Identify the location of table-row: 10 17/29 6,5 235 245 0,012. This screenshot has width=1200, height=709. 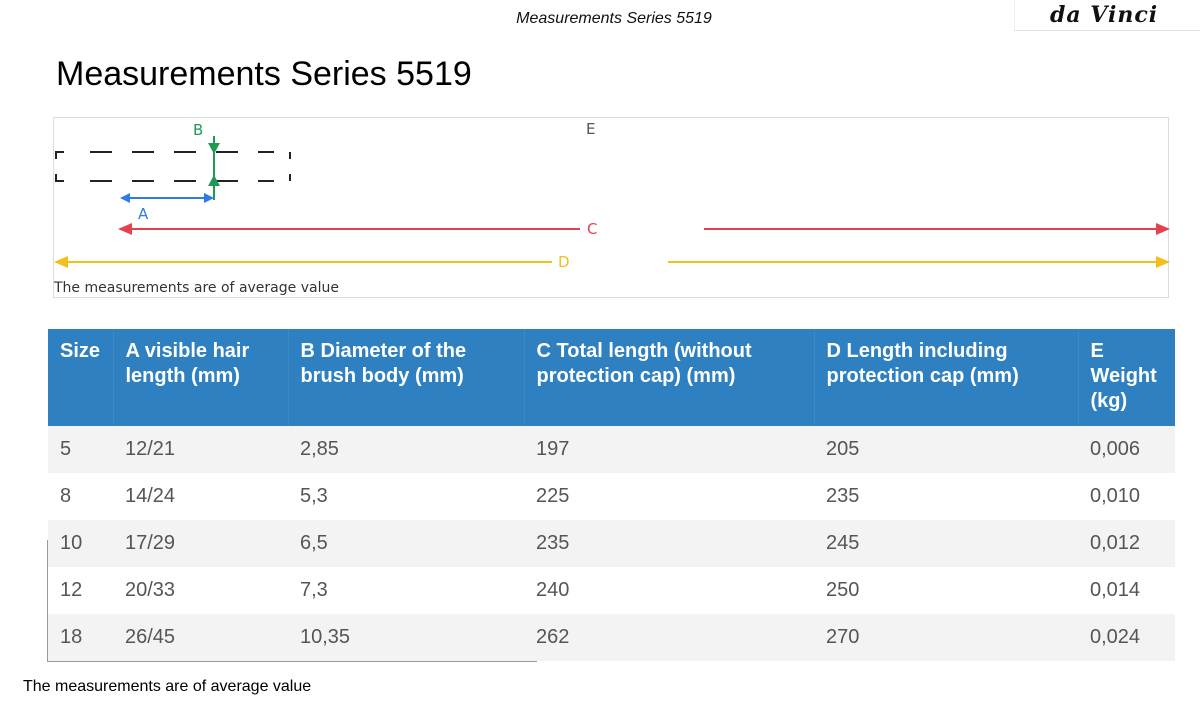
(611, 543).